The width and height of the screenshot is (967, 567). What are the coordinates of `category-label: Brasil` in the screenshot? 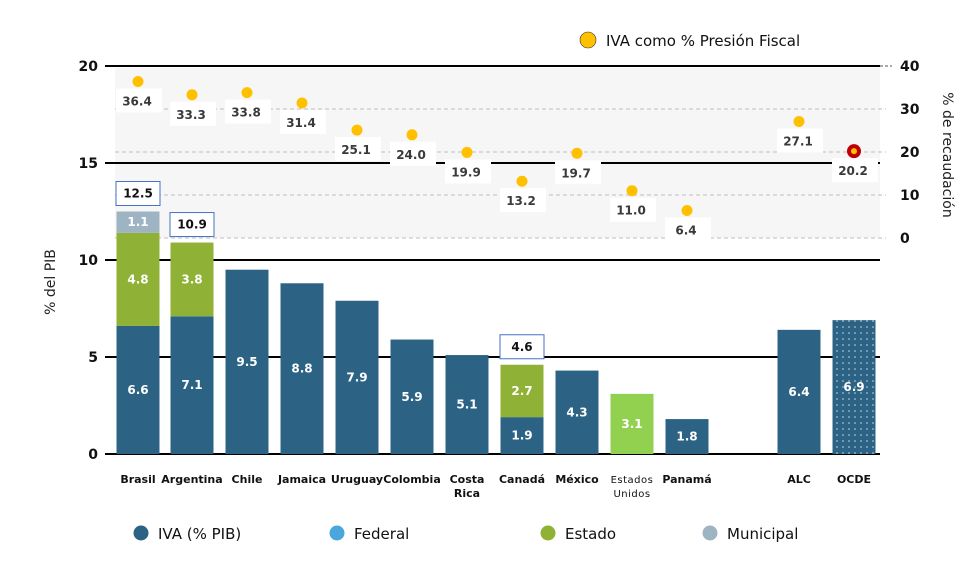 It's located at (137, 479).